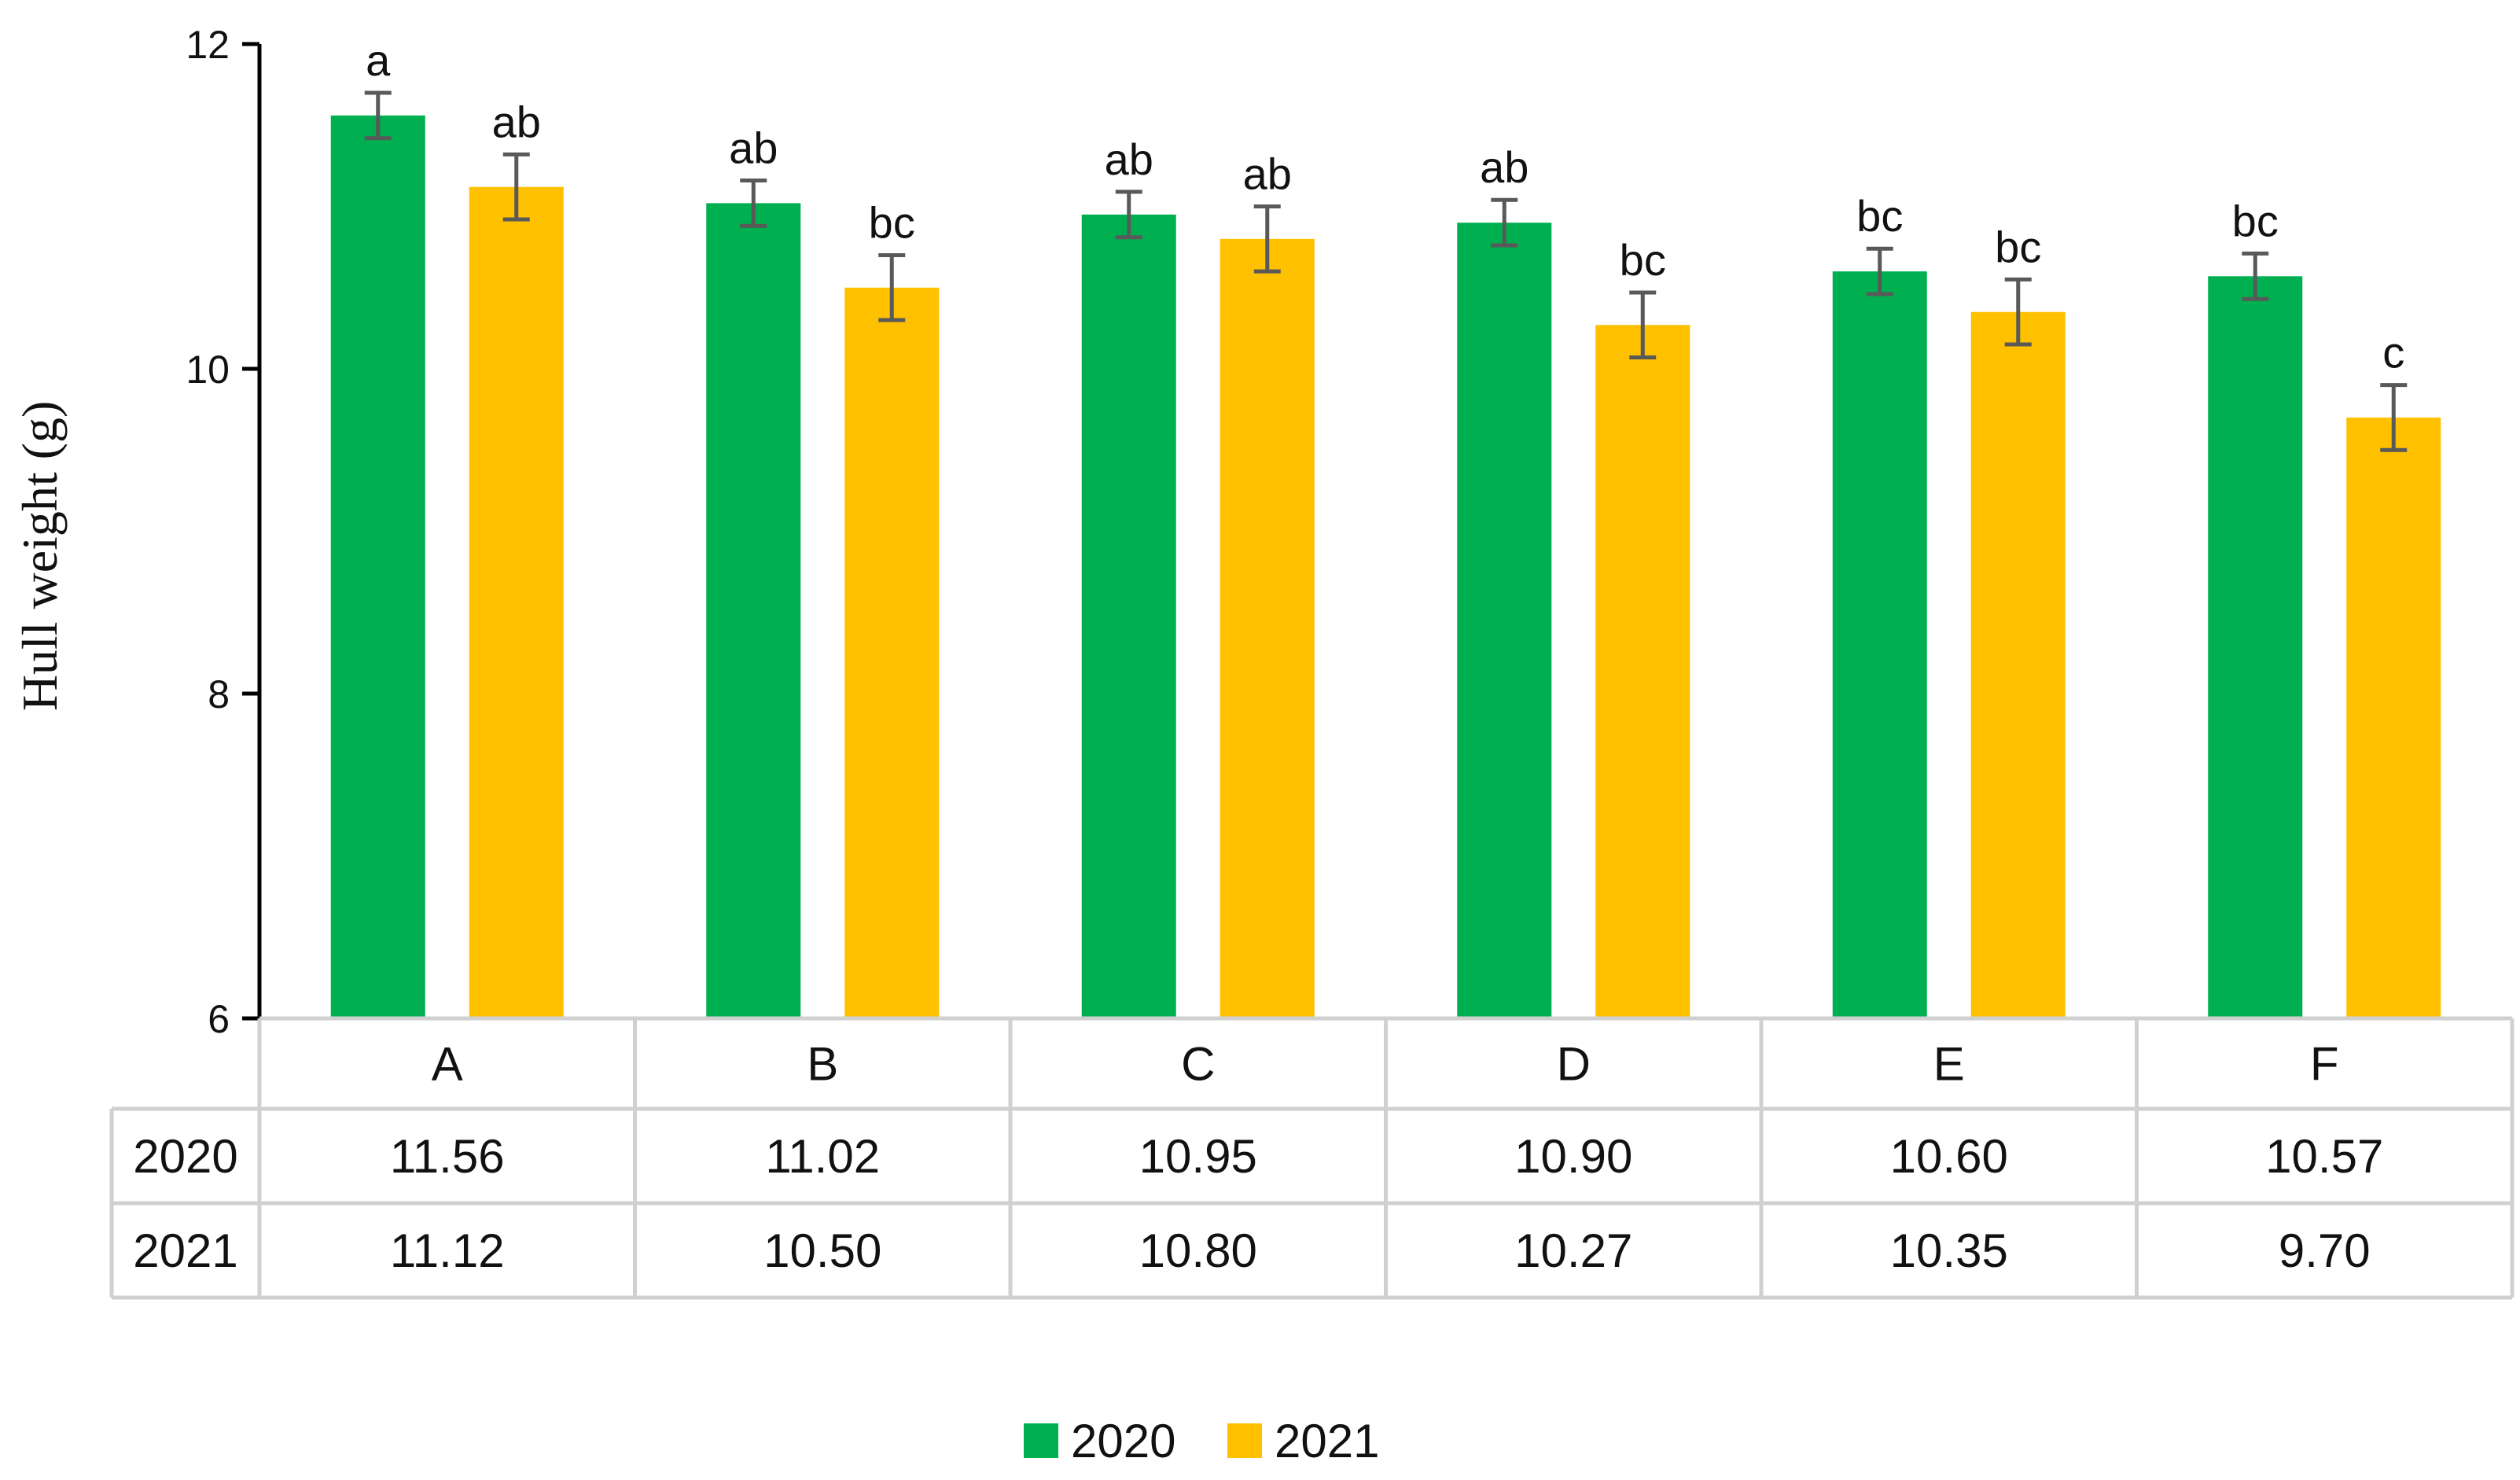 The image size is (2520, 1480). Describe the element at coordinates (1949, 1250) in the screenshot. I see `data-label: 10.35` at that location.